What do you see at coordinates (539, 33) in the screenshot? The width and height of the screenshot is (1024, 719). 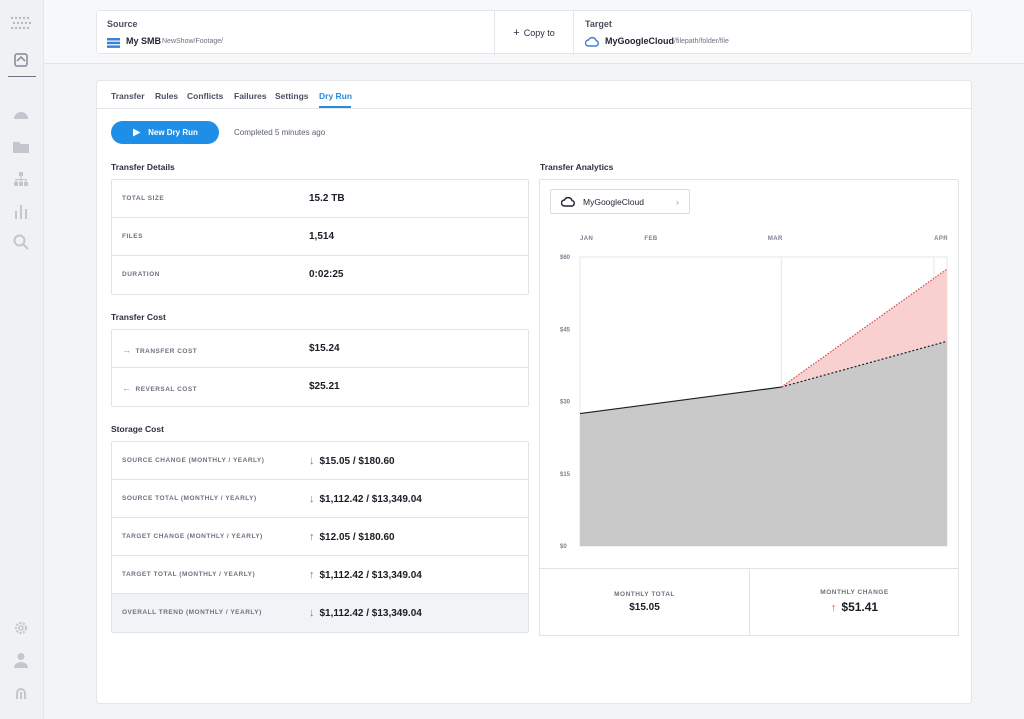 I see `copy-to-label: Copy to` at bounding box center [539, 33].